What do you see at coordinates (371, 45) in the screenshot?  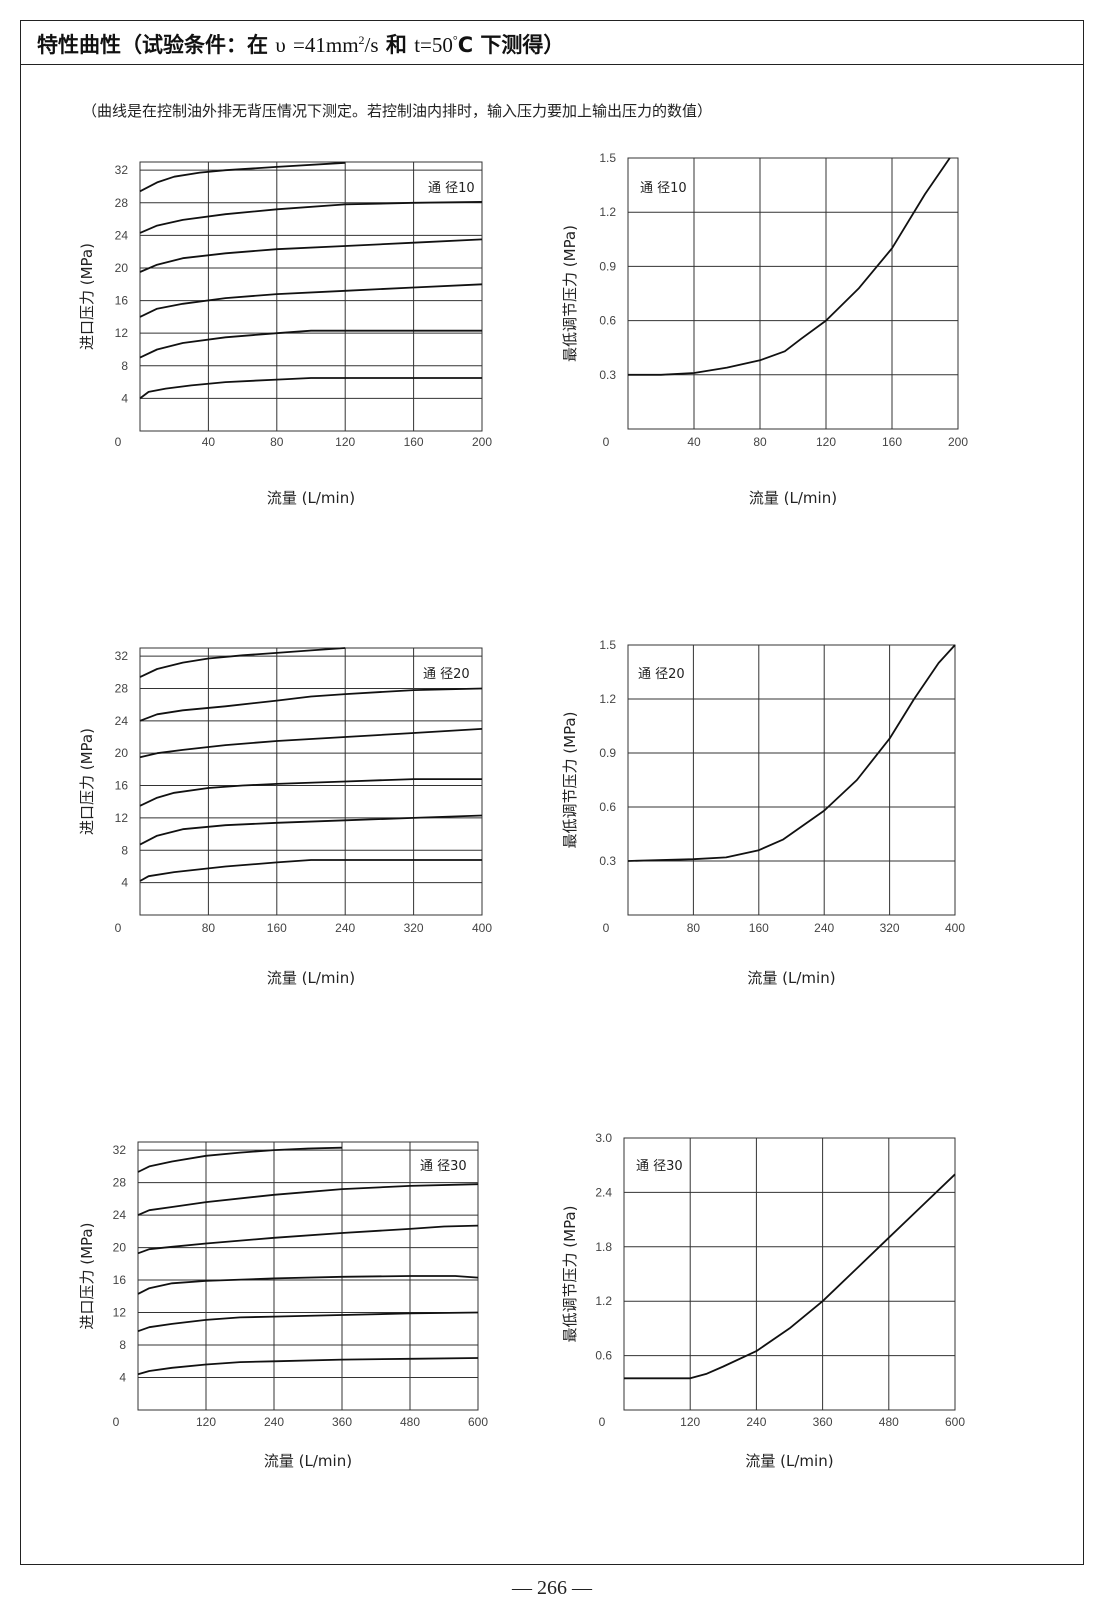 I see `title-nu-unit: /s` at bounding box center [371, 45].